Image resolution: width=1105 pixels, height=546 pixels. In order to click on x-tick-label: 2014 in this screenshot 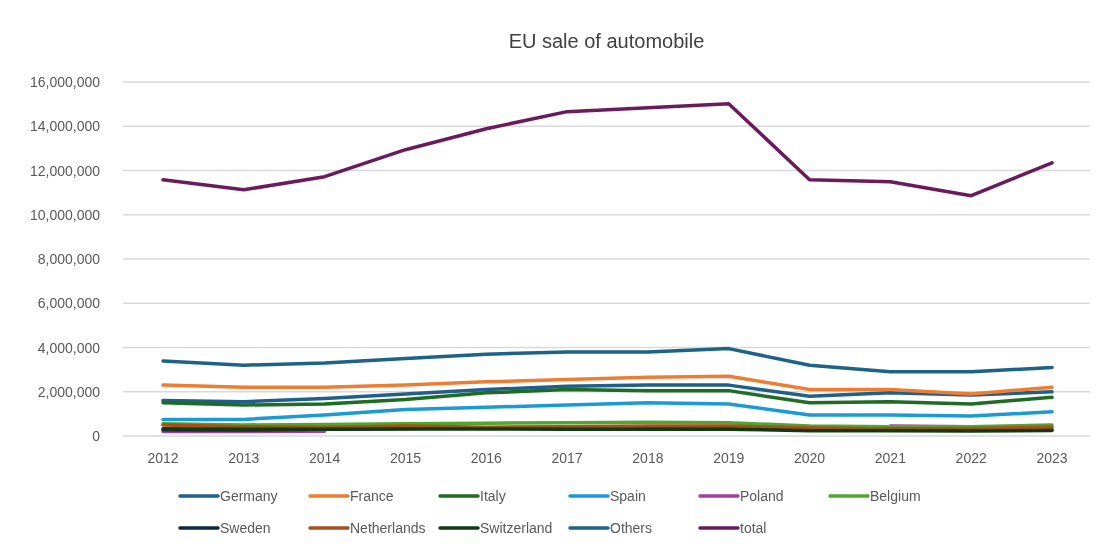, I will do `click(325, 458)`.